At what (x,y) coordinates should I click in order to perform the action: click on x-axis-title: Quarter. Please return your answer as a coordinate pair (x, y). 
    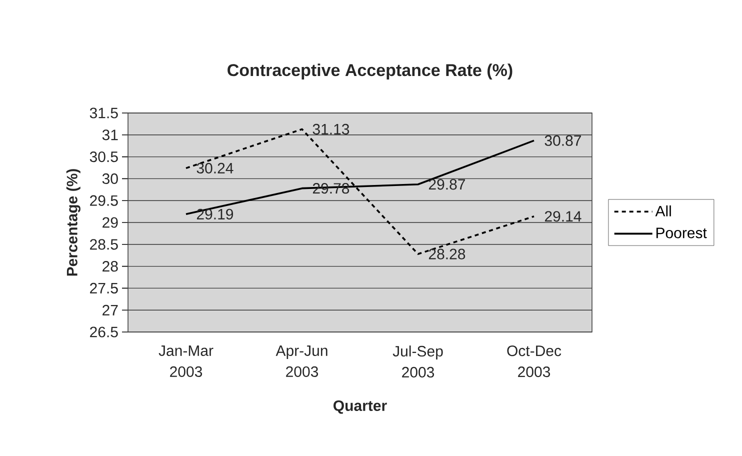
    Looking at the image, I should click on (360, 407).